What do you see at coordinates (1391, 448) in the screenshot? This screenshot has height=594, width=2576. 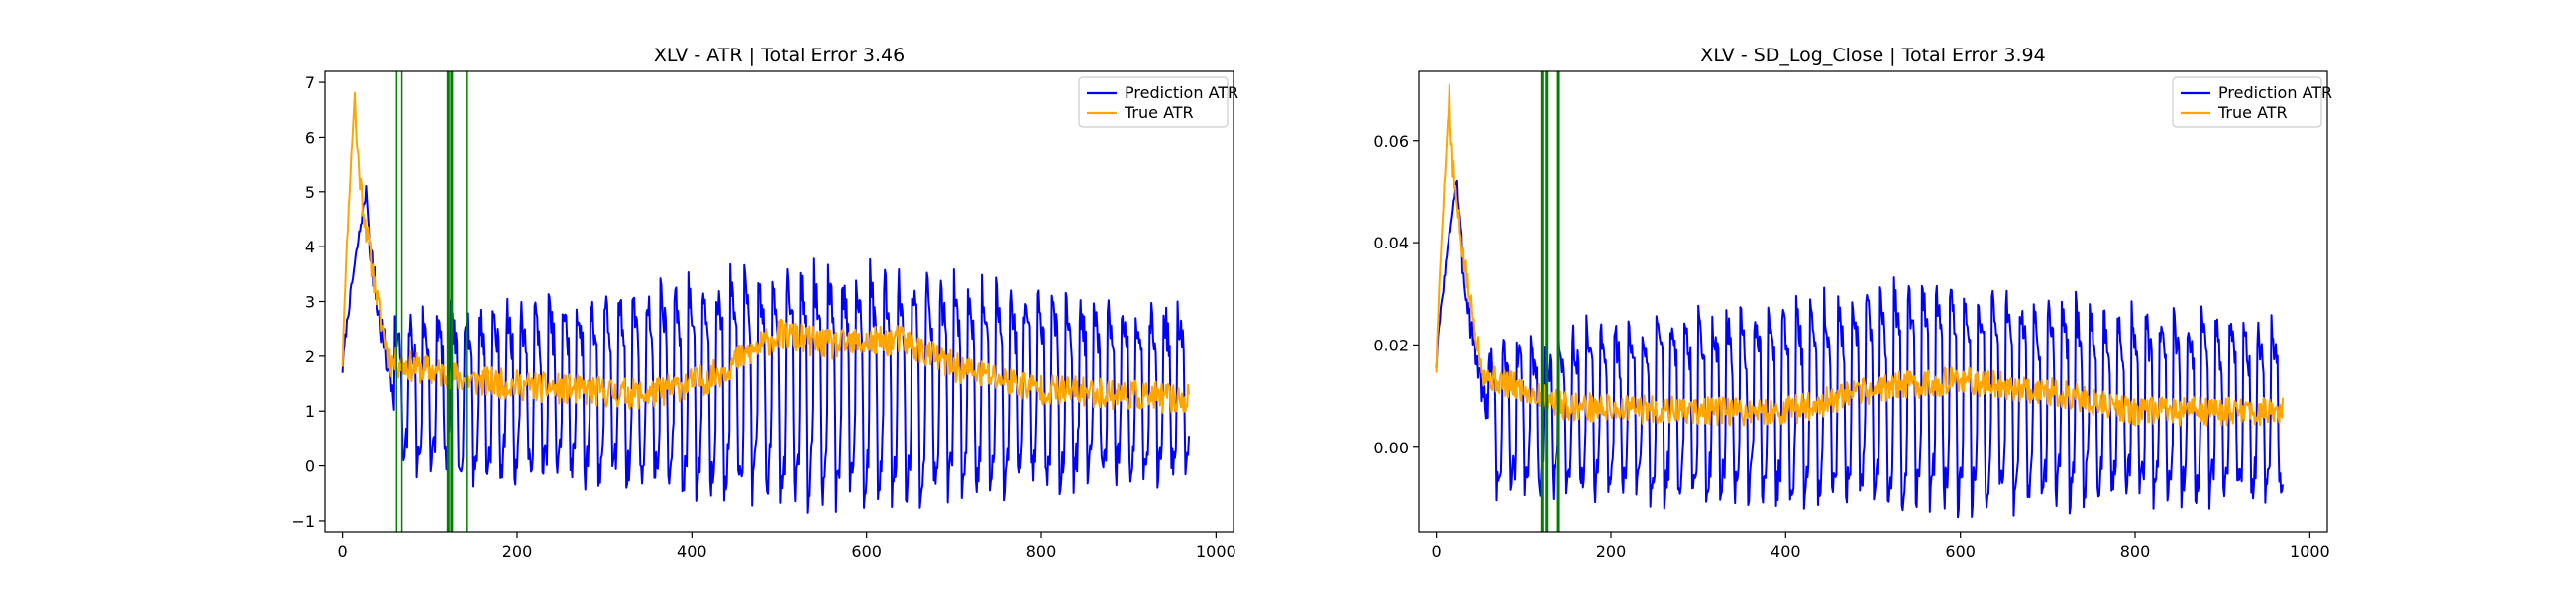 I see `y-tick-label: 0.00` at bounding box center [1391, 448].